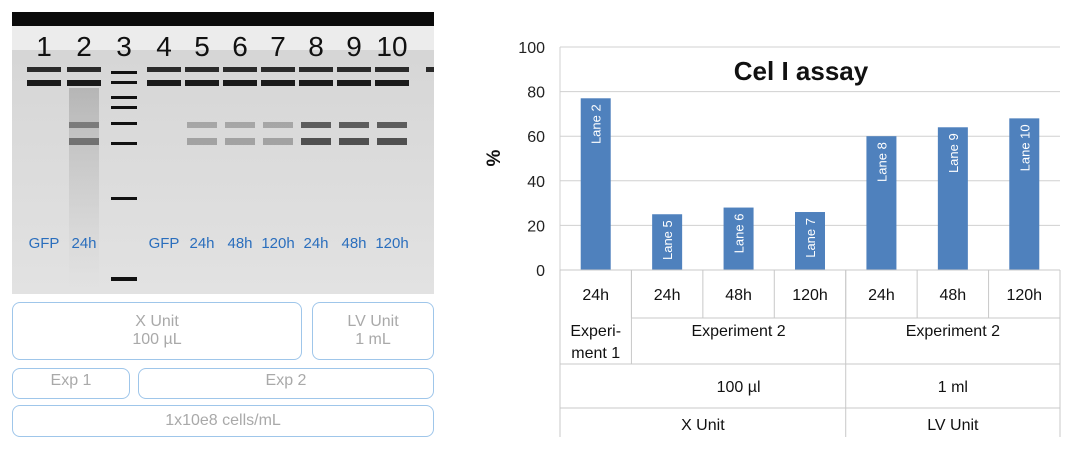  I want to click on exp2-label: Exp 2, so click(286, 380).